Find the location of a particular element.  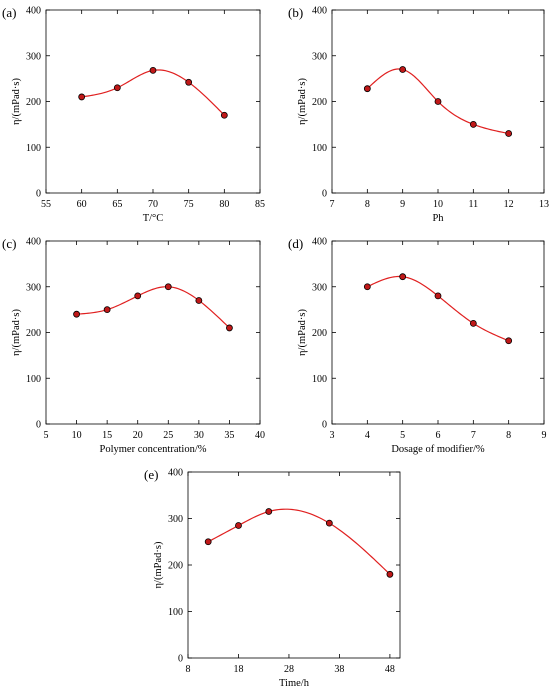

x-tick-label-c: 30 is located at coordinates (199, 435).